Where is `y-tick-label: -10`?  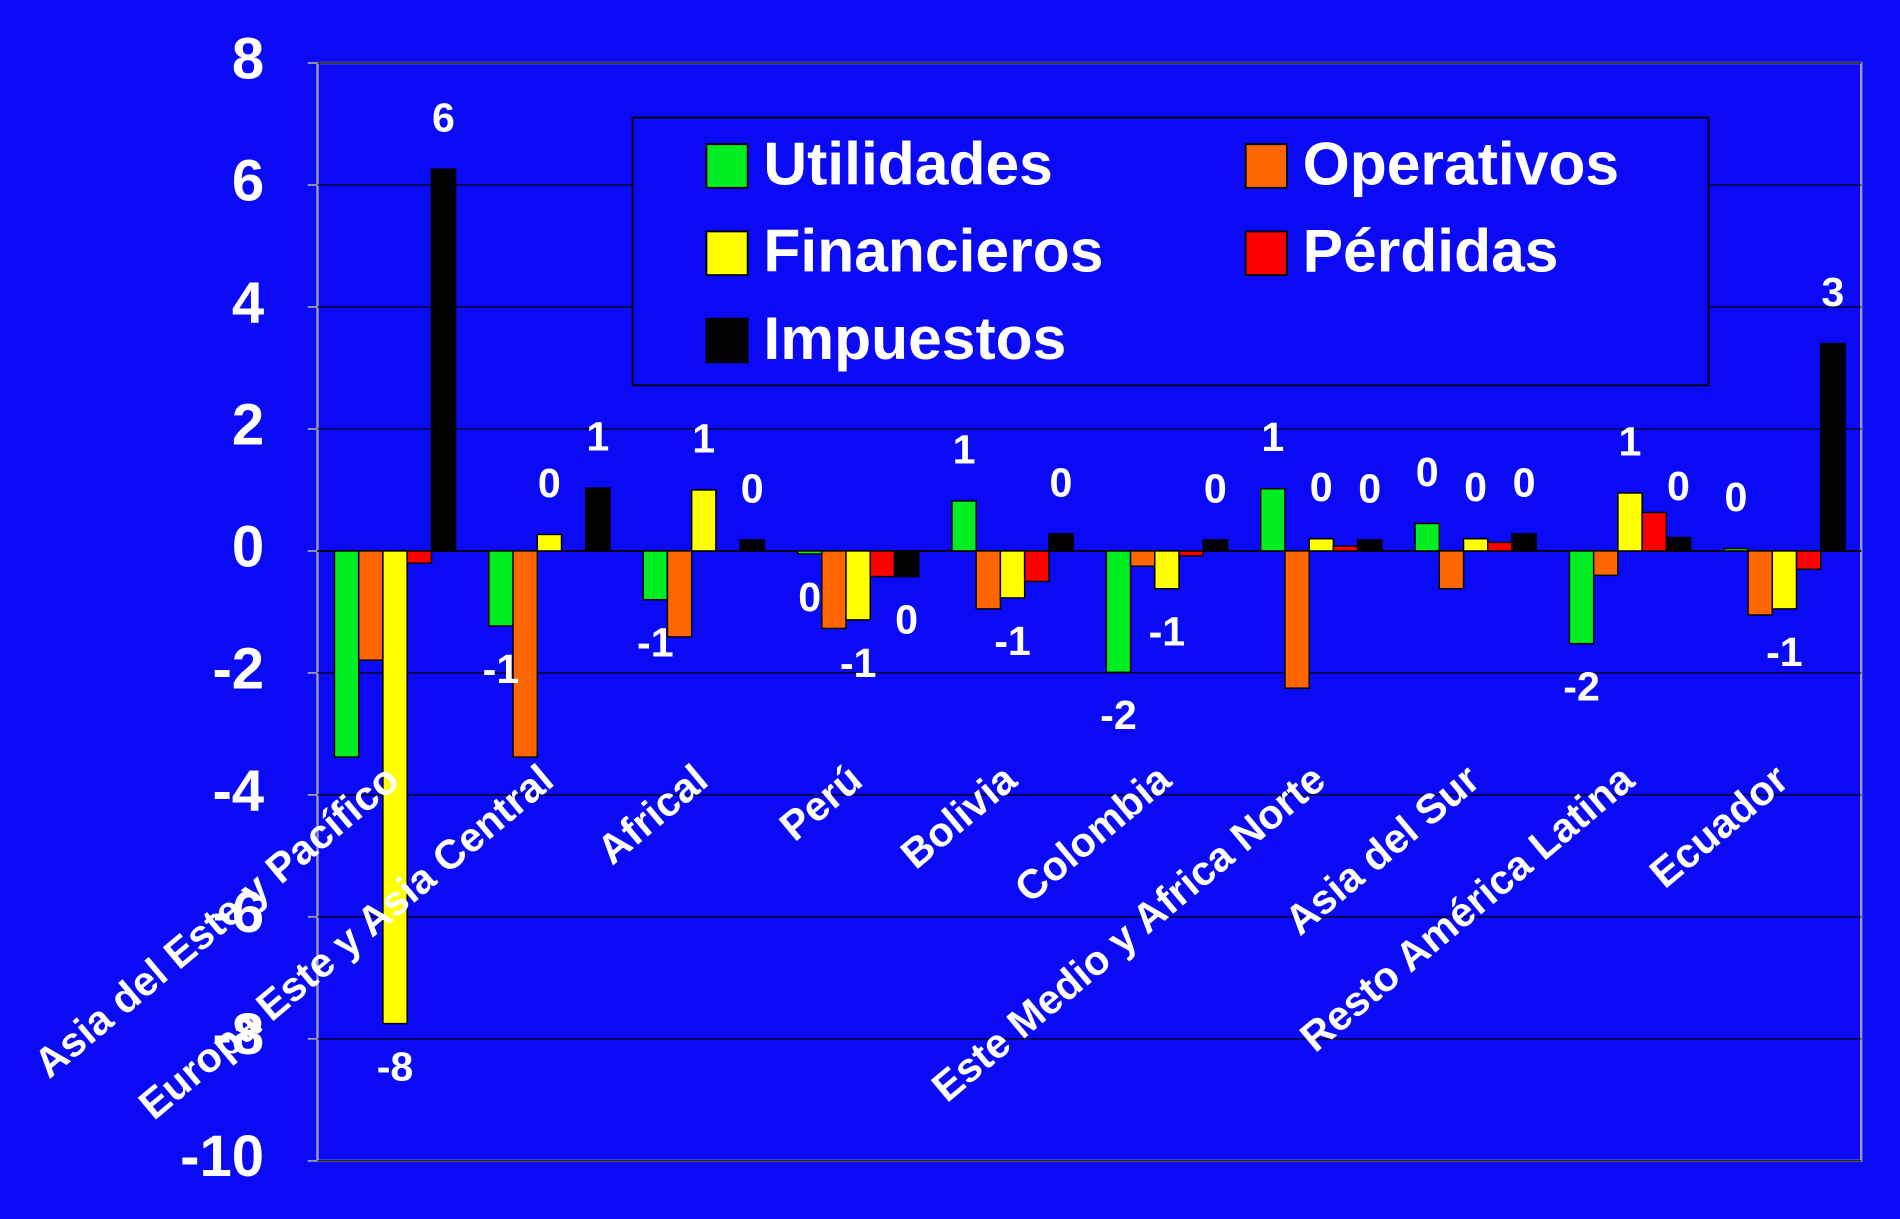
y-tick-label: -10 is located at coordinates (222, 1156).